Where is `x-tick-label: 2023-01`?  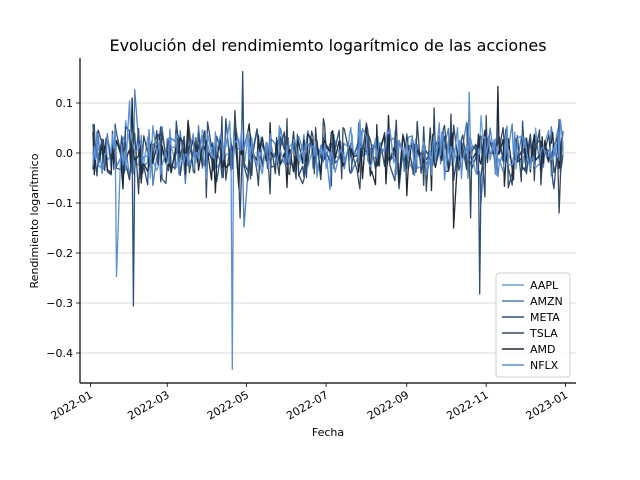
x-tick-label: 2023-01 is located at coordinates (547, 405).